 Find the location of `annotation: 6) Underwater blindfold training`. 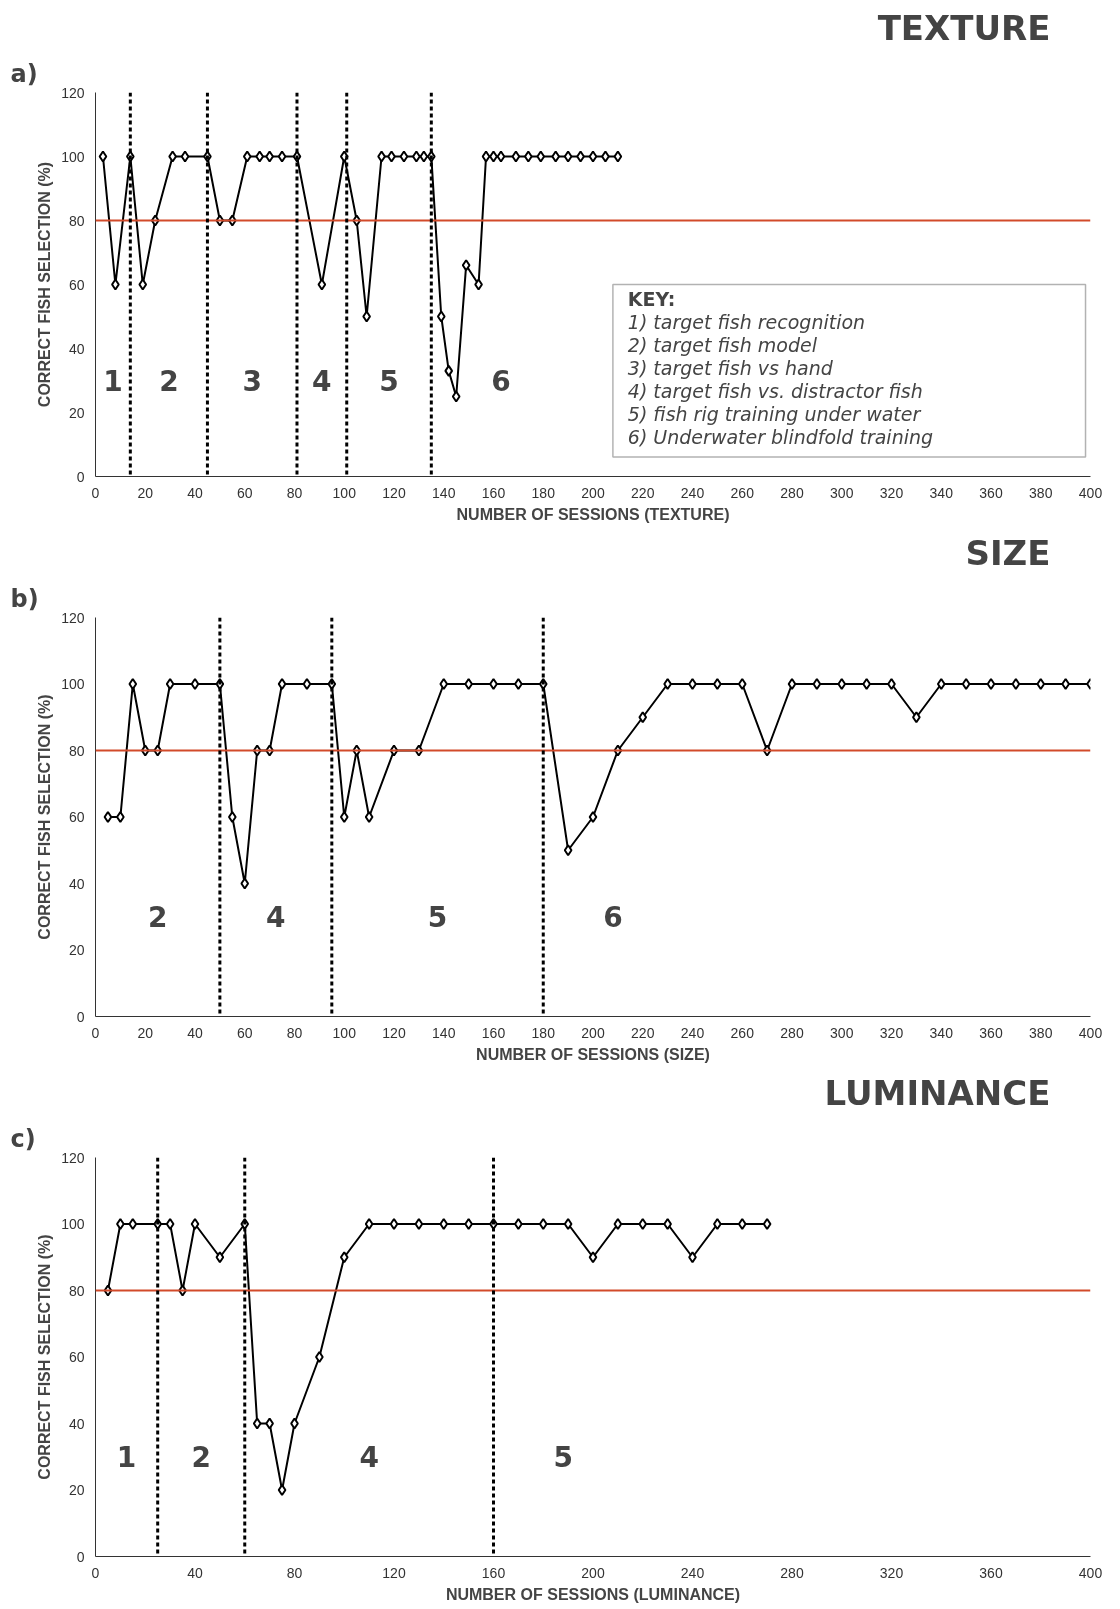

annotation: 6) Underwater blindfold training is located at coordinates (780, 437).